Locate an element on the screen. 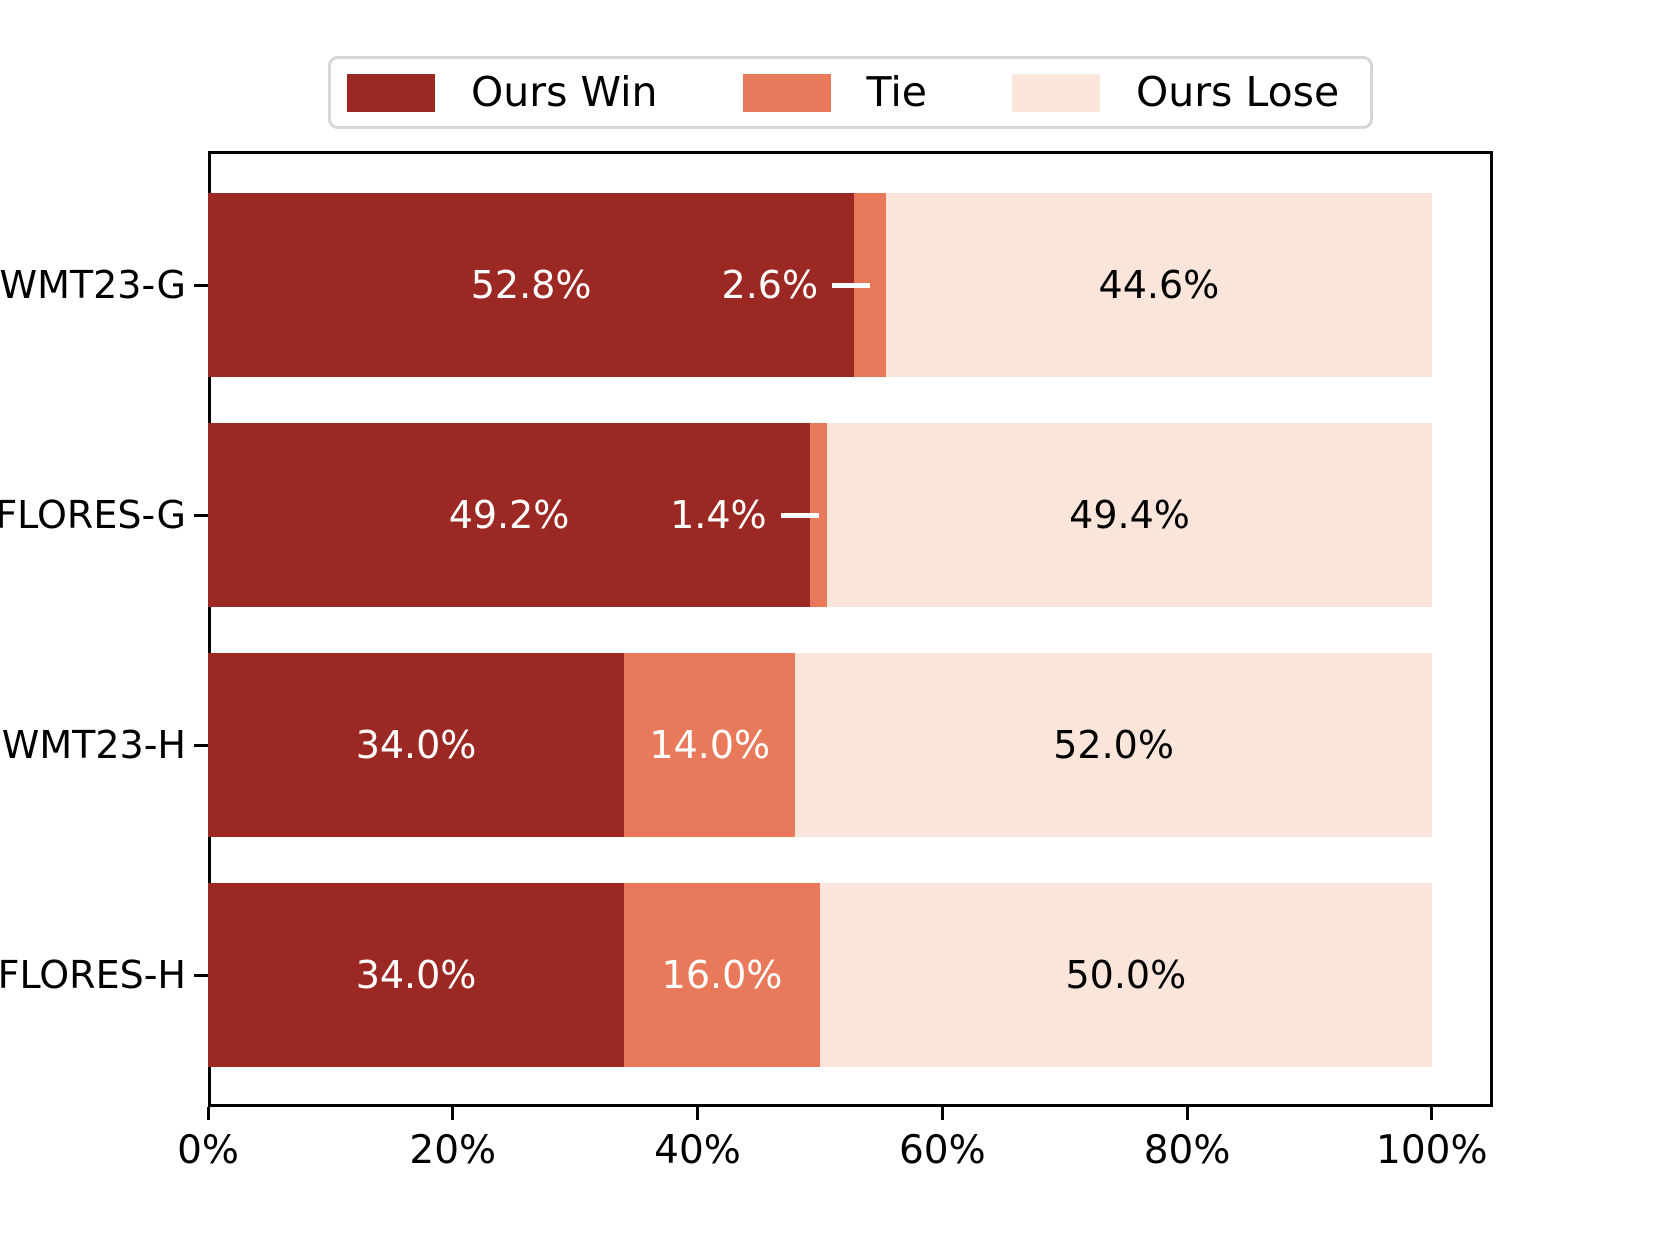 The image size is (1660, 1245). win-value-label: 52.8% is located at coordinates (531, 285).